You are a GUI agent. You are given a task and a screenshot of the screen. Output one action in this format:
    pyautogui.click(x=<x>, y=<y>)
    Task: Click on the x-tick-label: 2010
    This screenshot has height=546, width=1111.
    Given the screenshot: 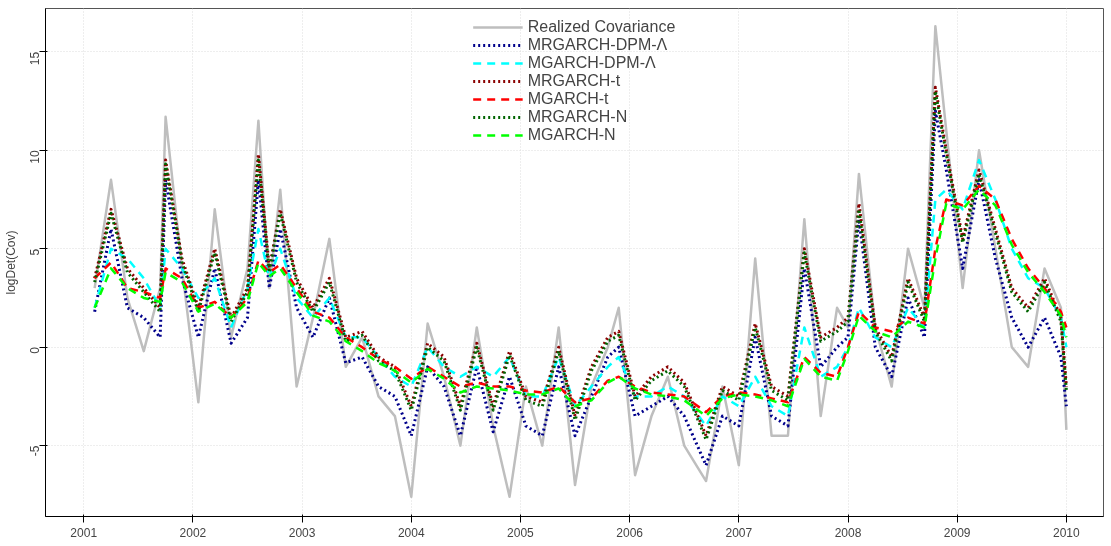 What is the action you would take?
    pyautogui.click(x=1067, y=532)
    